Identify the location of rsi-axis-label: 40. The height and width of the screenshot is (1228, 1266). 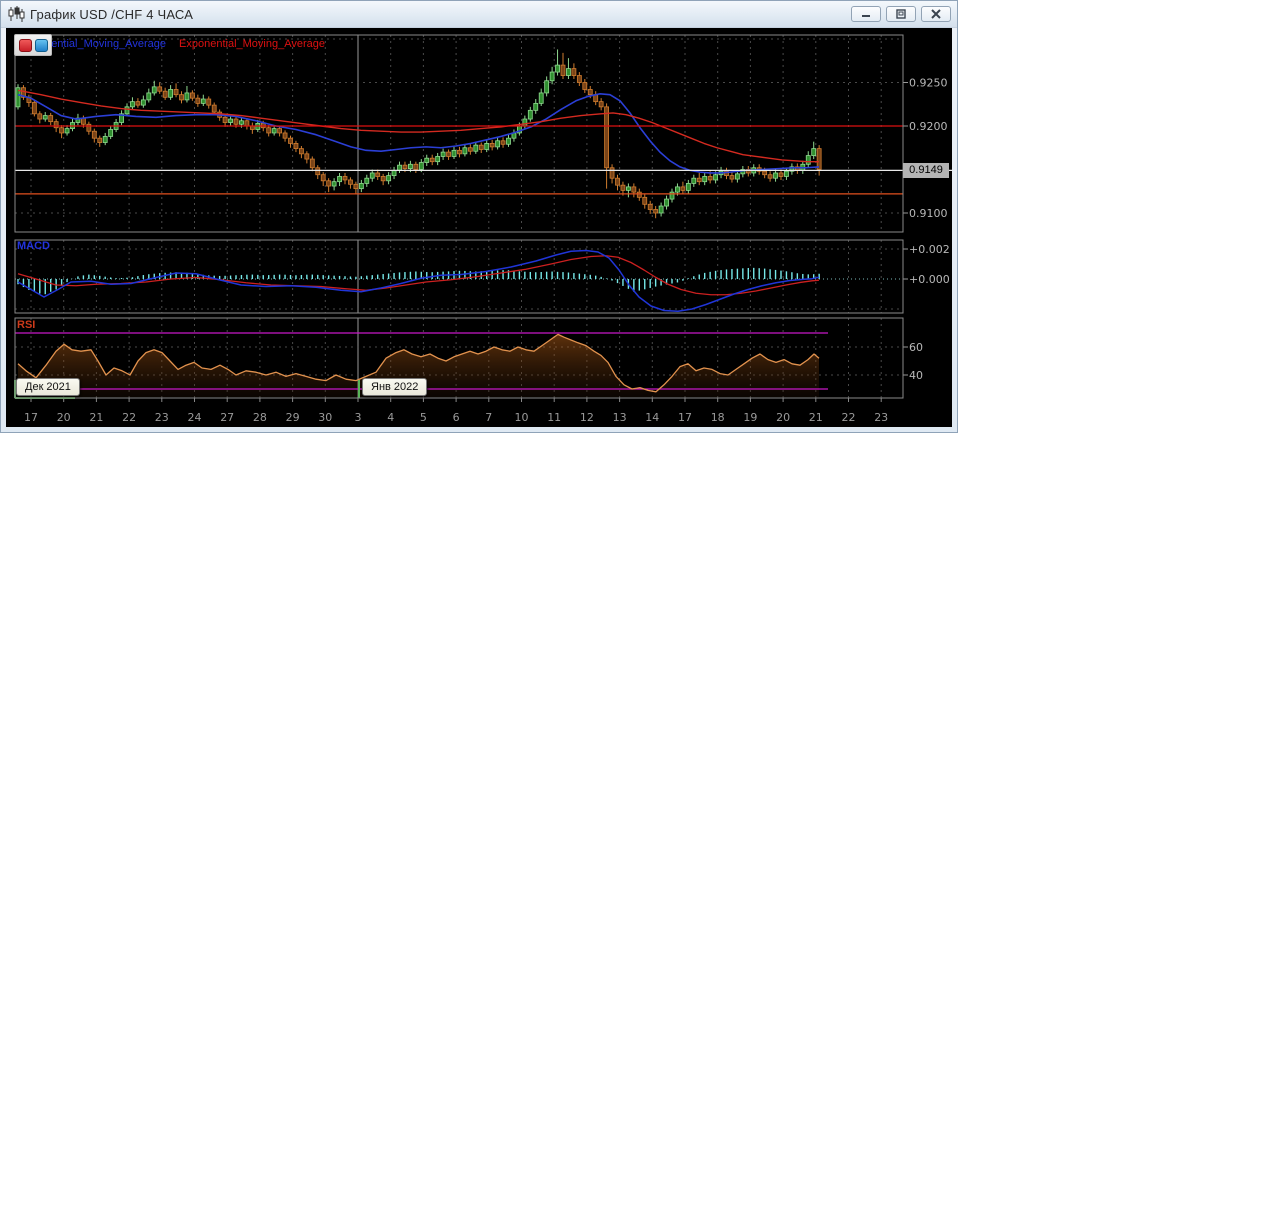
(916, 375).